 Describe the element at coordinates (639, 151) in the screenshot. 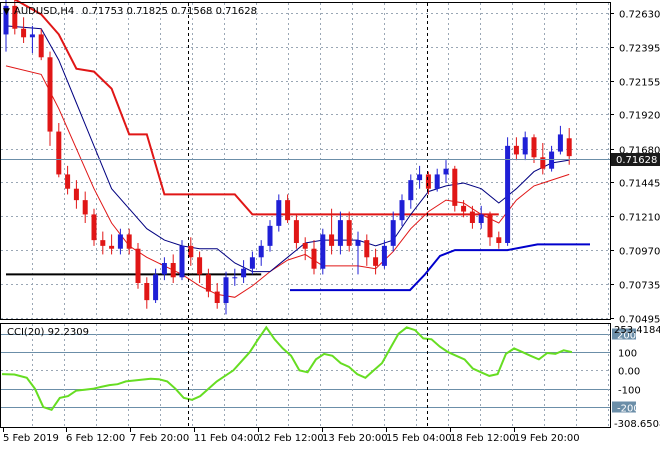

I see `price-tick-label: 0.71680` at that location.